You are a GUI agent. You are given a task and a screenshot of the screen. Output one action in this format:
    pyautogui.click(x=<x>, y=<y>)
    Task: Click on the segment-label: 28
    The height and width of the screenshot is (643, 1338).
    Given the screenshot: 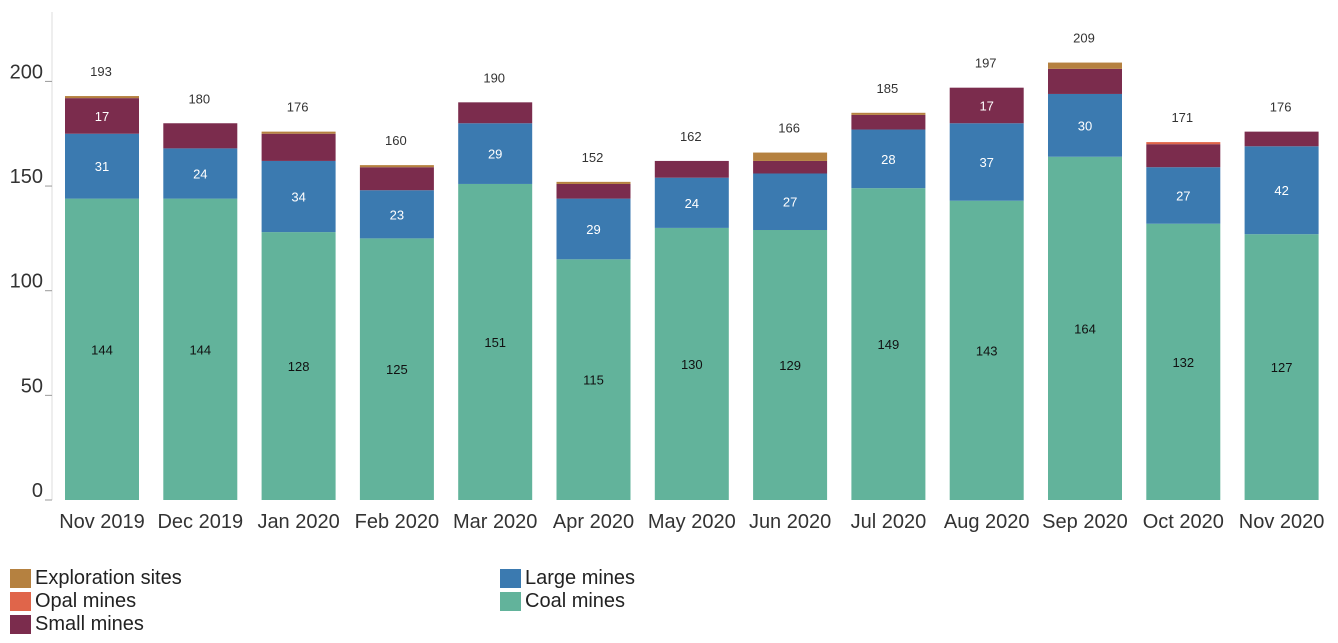 What is the action you would take?
    pyautogui.click(x=888, y=159)
    